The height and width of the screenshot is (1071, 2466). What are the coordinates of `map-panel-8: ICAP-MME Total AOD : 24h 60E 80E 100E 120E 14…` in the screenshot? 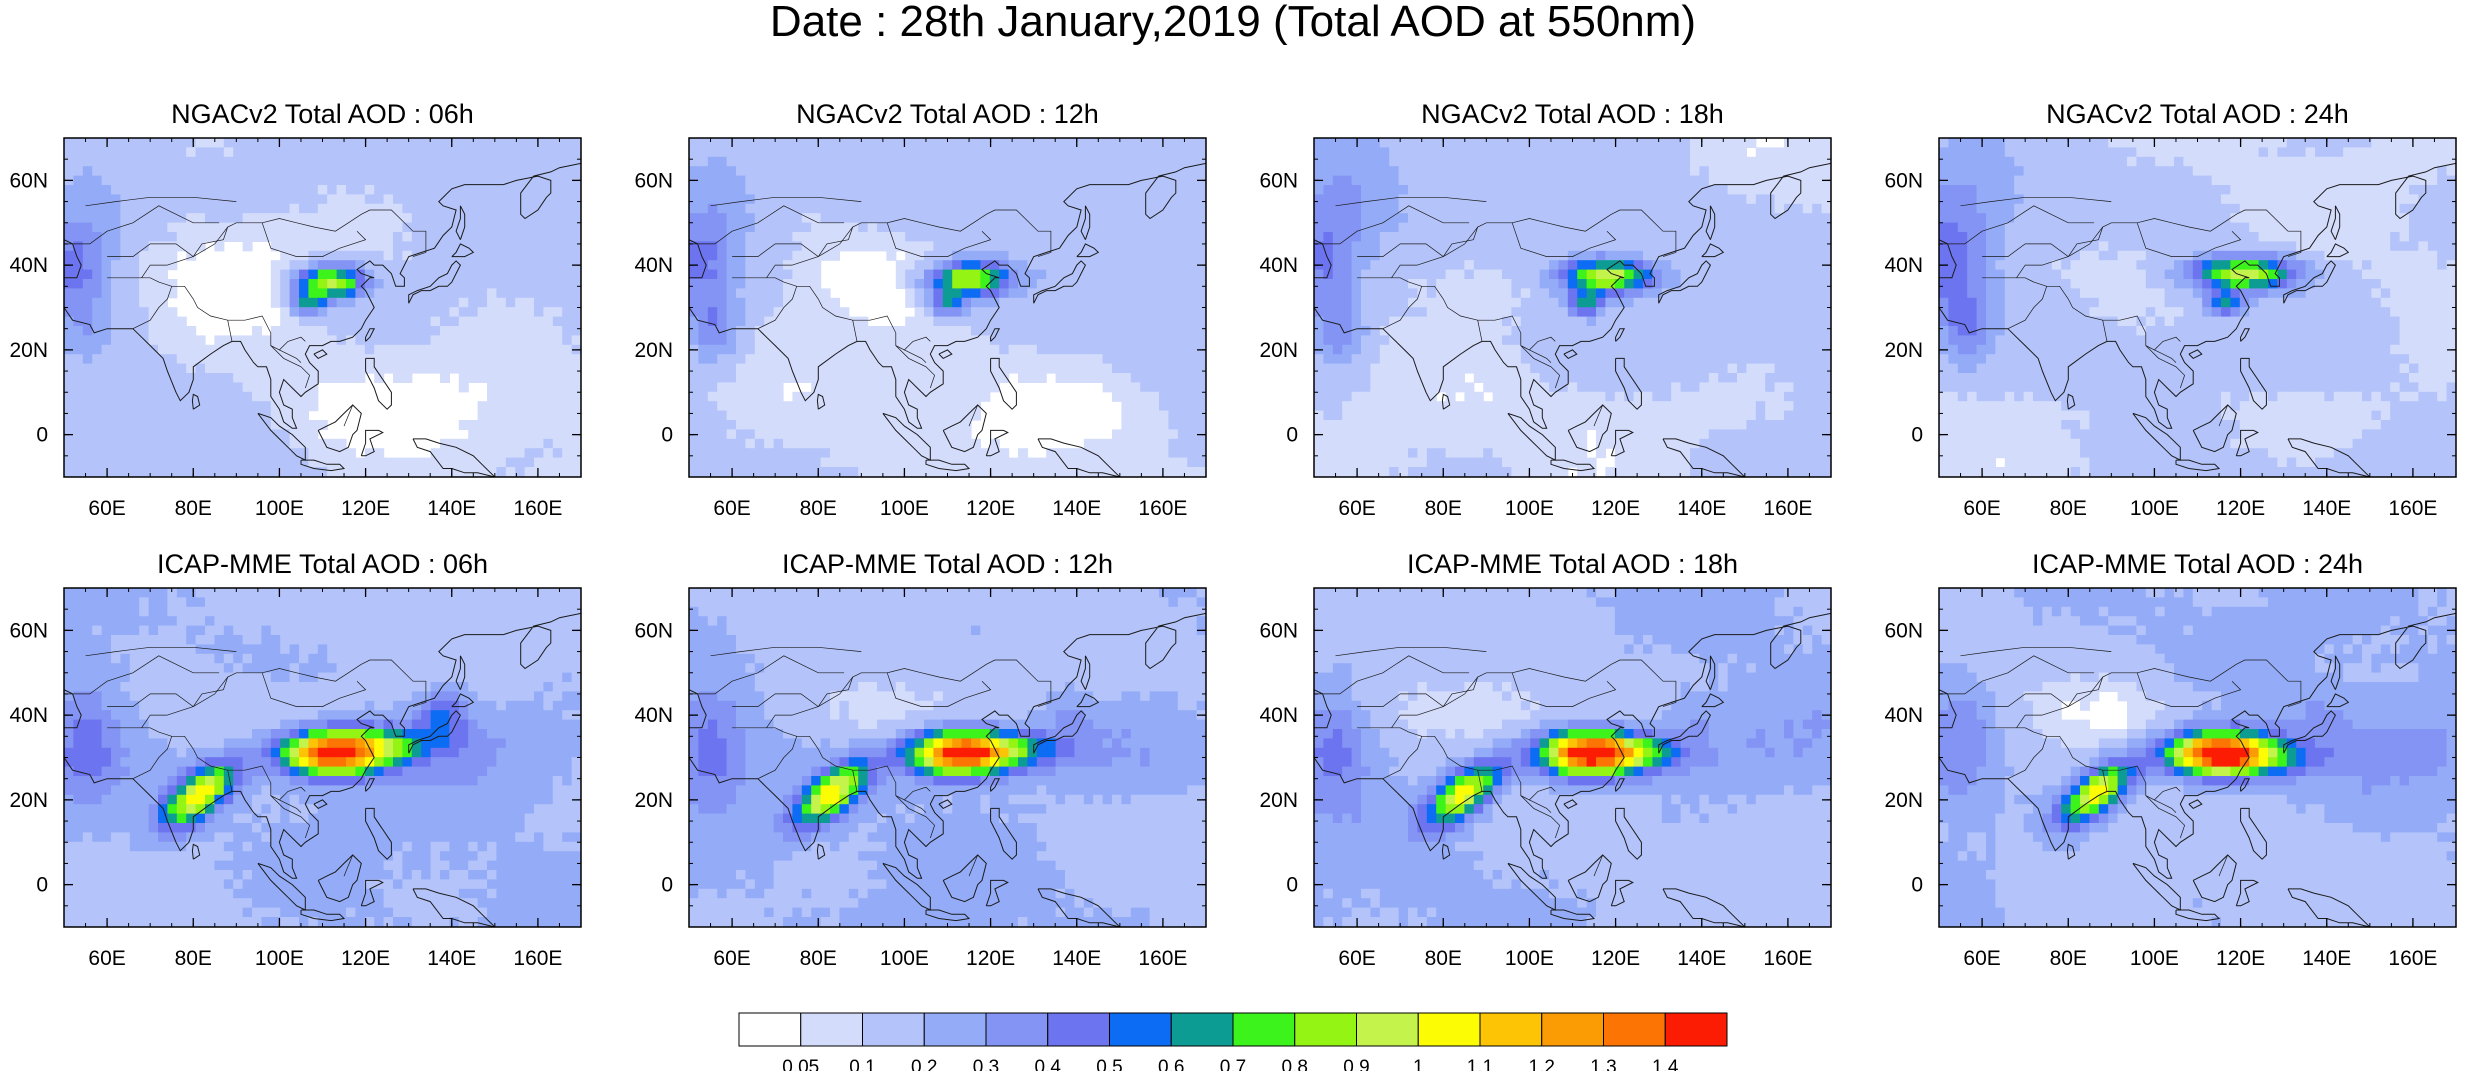 It's located at (2170, 759).